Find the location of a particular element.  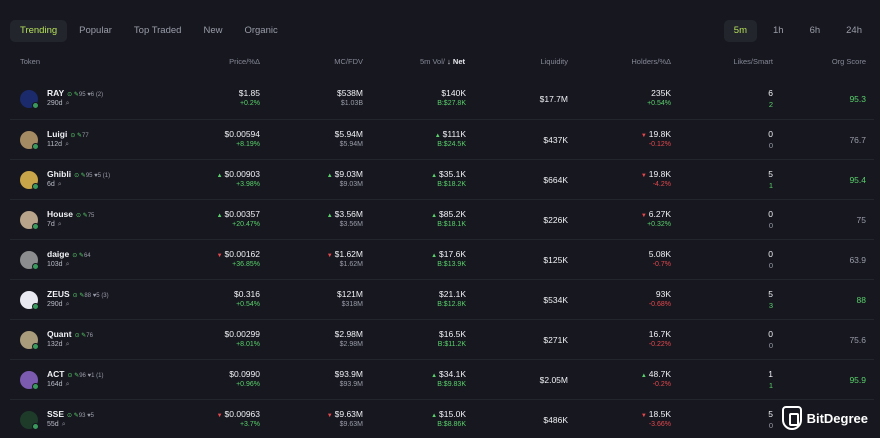

org-score: 95.3 is located at coordinates (857, 99).